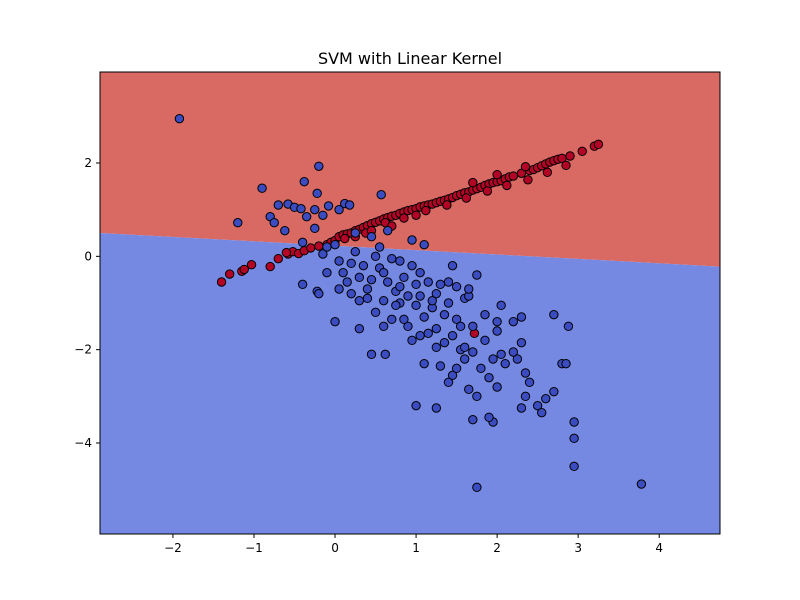 The width and height of the screenshot is (800, 600). Describe the element at coordinates (335, 548) in the screenshot. I see `x-tick-label-2: 0` at that location.